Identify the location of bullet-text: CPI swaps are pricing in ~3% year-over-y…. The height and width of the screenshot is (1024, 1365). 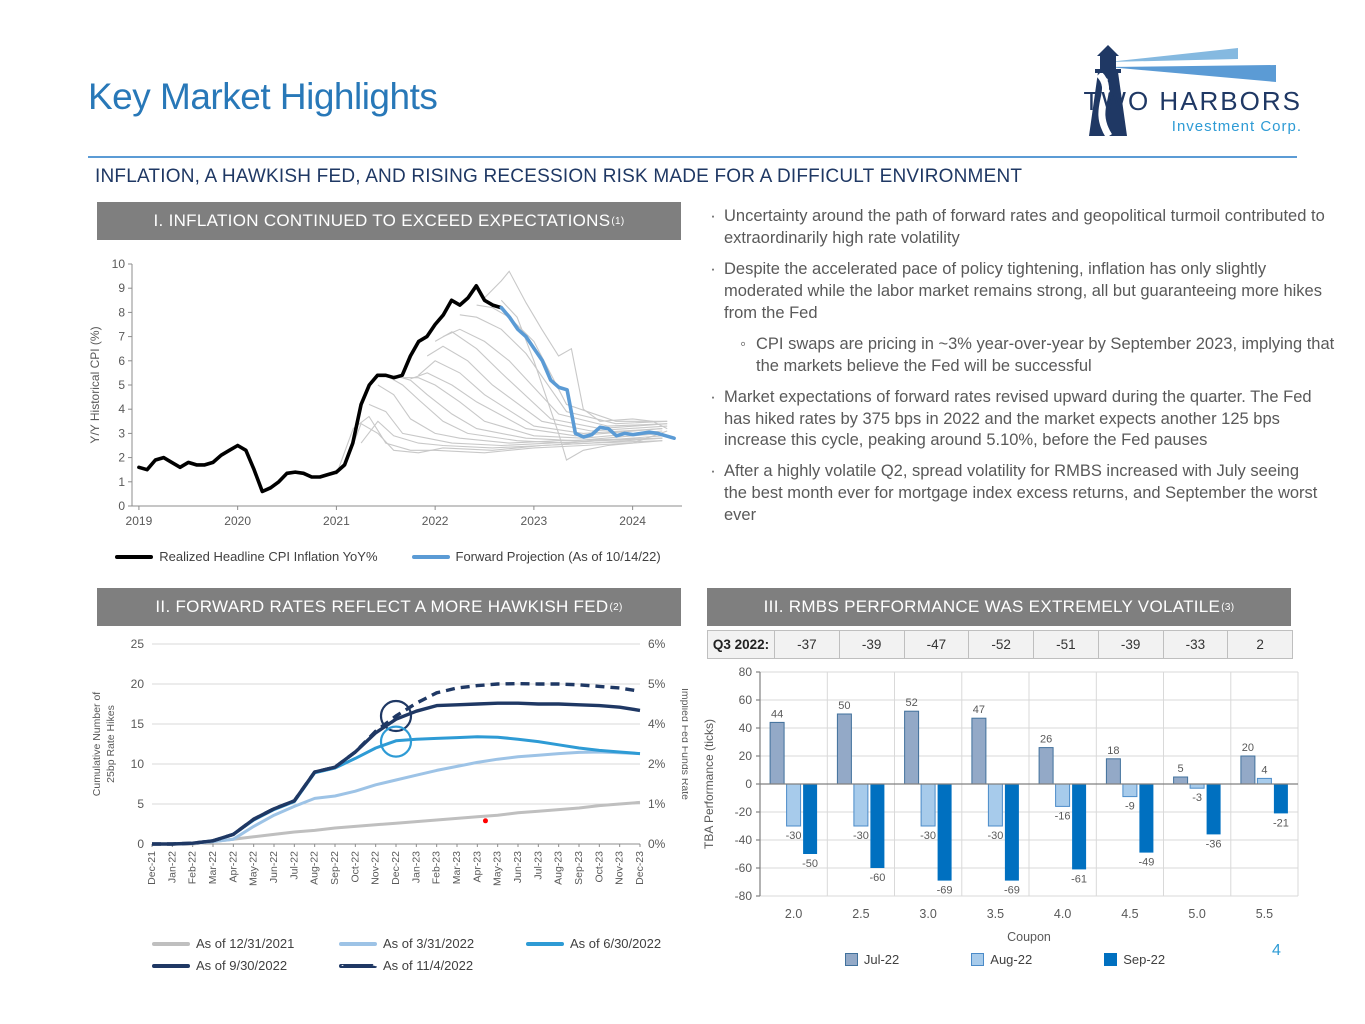
(1045, 354).